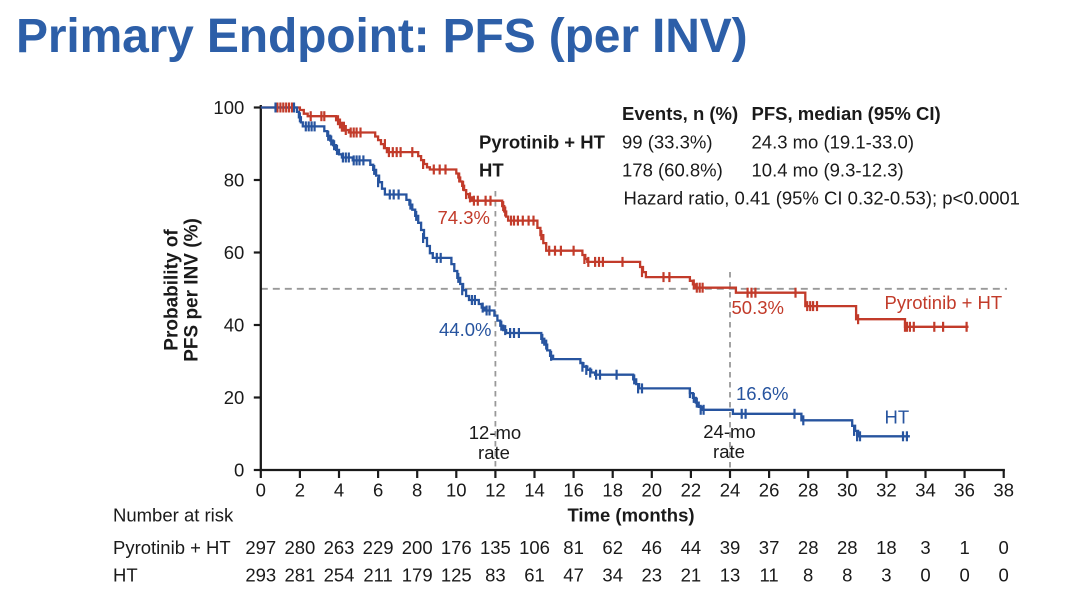 This screenshot has height=591, width=1080. What do you see at coordinates (378, 490) in the screenshot?
I see `svg-text: 6` at bounding box center [378, 490].